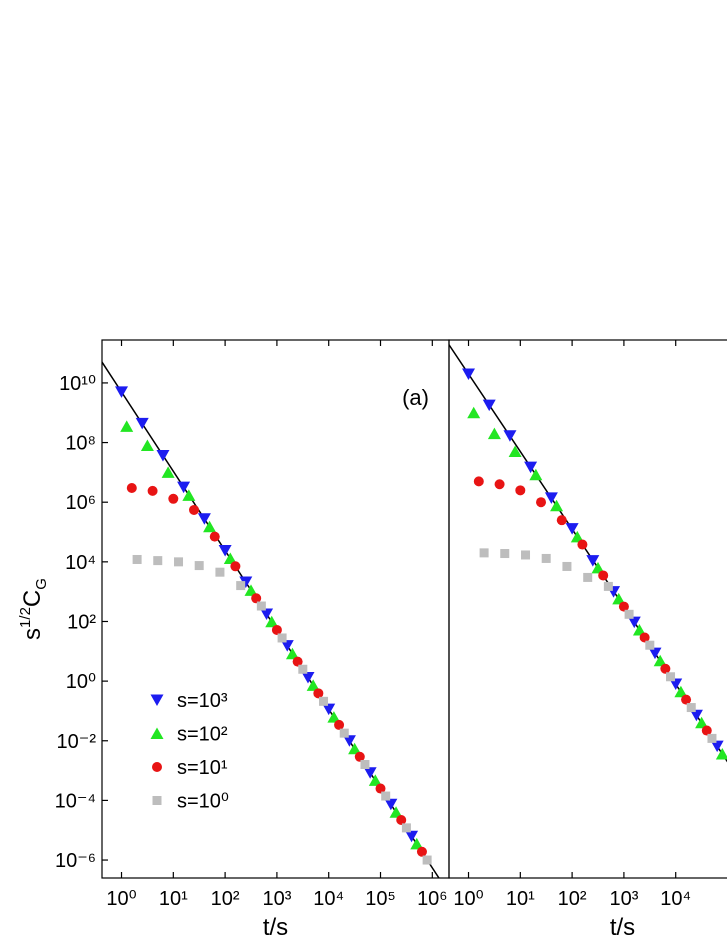 The height and width of the screenshot is (940, 727). What do you see at coordinates (75, 861) in the screenshot?
I see `y-tick-label: 10⁻⁶` at bounding box center [75, 861].